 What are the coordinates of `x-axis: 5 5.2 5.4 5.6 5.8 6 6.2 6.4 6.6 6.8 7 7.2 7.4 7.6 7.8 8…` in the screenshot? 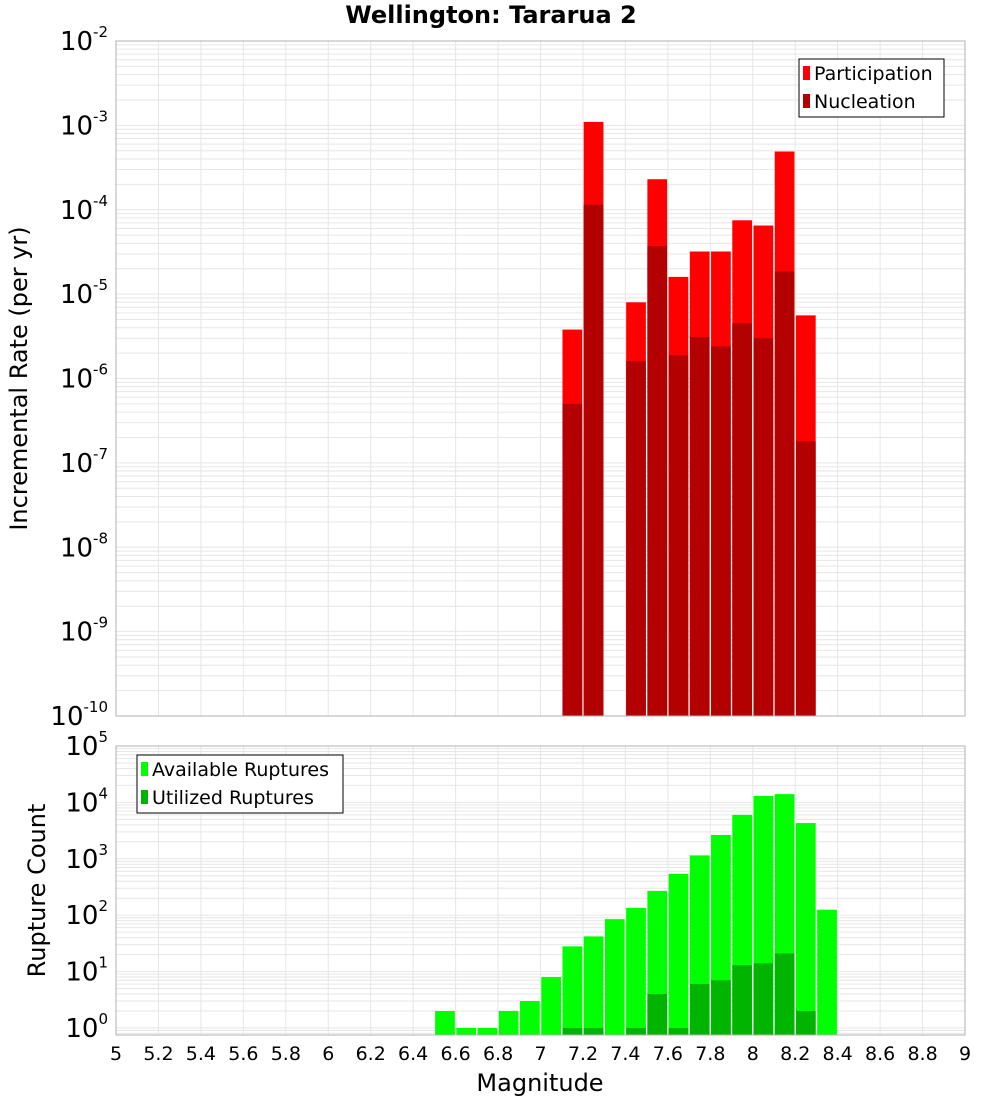 It's located at (540, 1054).